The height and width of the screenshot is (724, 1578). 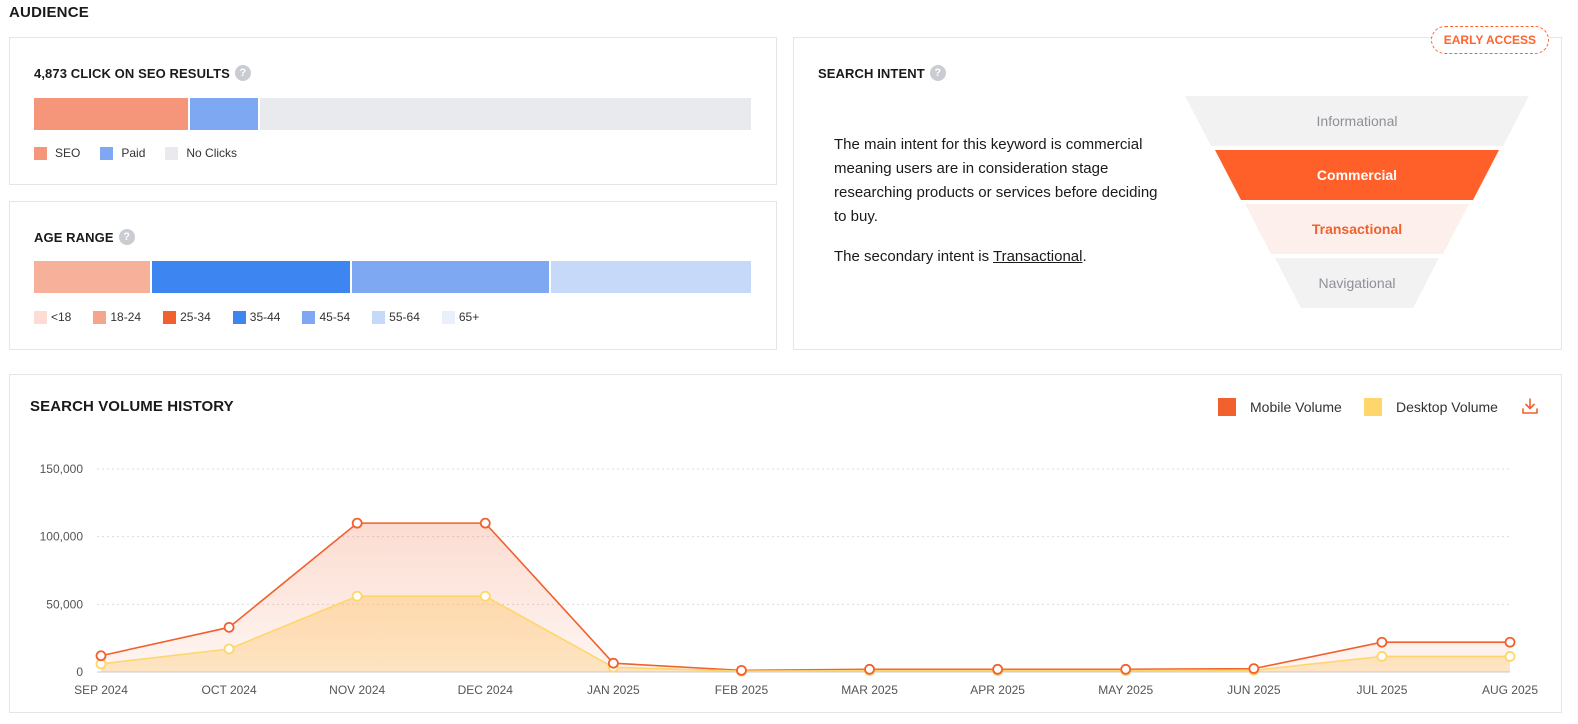 I want to click on legend-desktop-label: Desktop Volume, so click(x=1447, y=407).